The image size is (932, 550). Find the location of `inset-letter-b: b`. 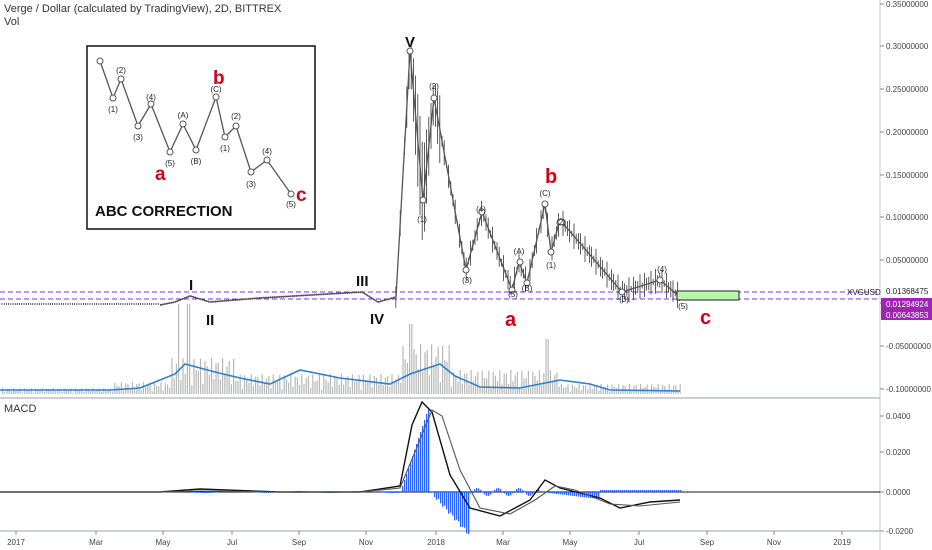

inset-letter-b: b is located at coordinates (219, 78).